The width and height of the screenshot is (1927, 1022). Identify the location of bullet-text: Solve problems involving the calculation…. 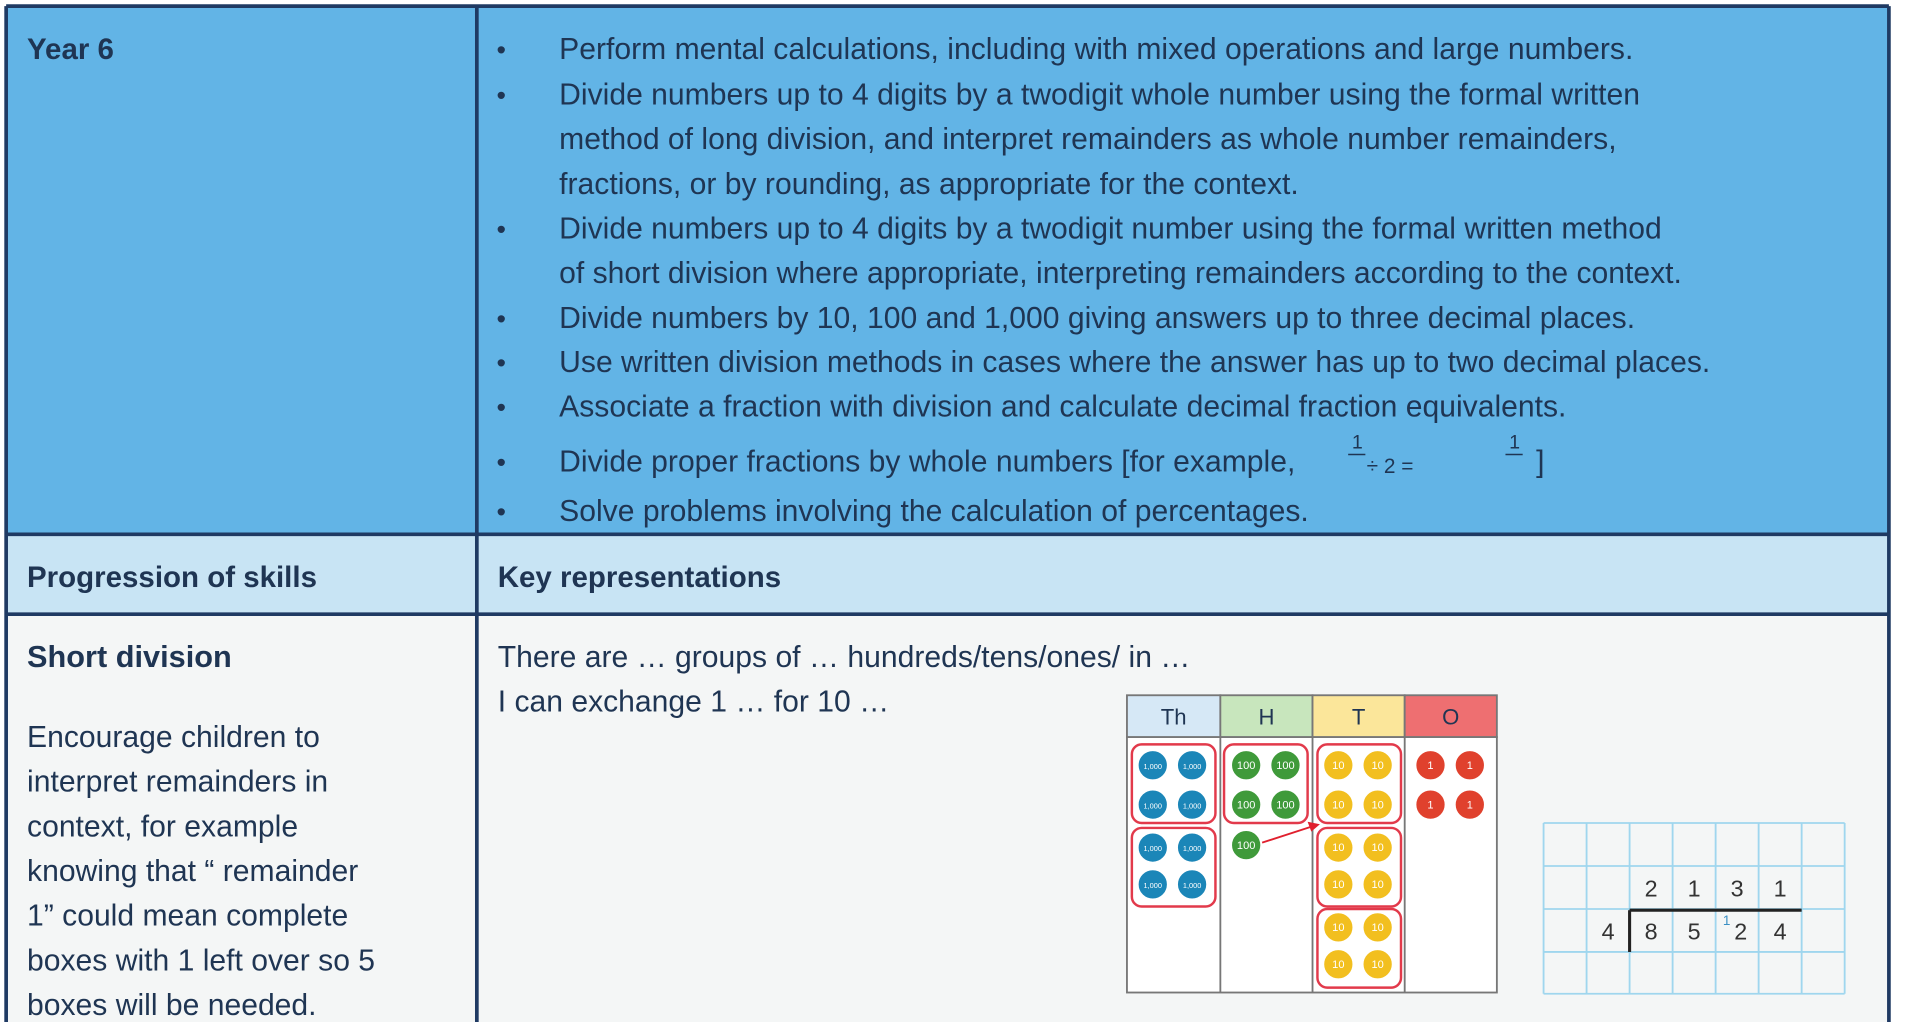
(934, 511).